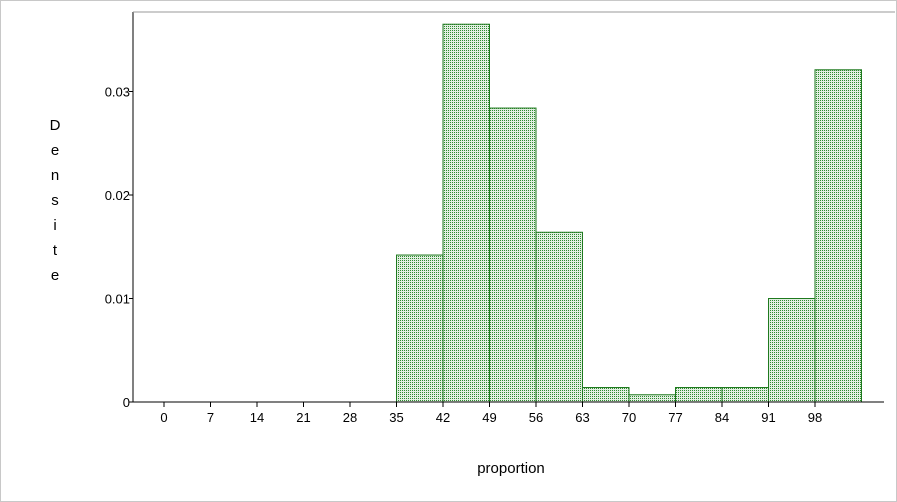  What do you see at coordinates (55, 200) in the screenshot?
I see `y-axis-title-letter: s` at bounding box center [55, 200].